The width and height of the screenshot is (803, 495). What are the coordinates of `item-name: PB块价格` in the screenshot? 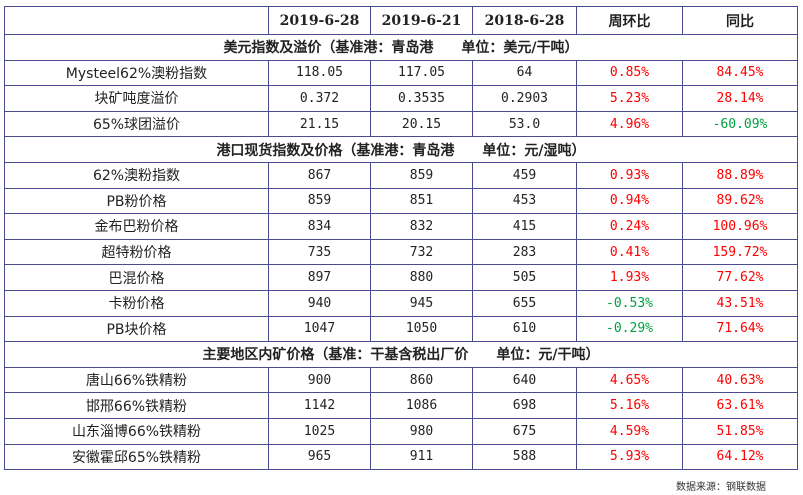 It's located at (136, 329).